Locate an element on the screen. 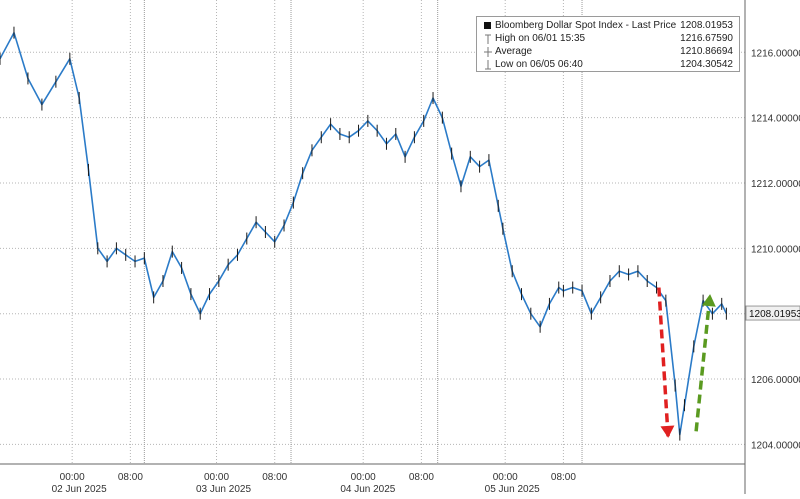 This screenshot has height=499, width=800. y-tick-label: 1206.00000 is located at coordinates (775, 380).